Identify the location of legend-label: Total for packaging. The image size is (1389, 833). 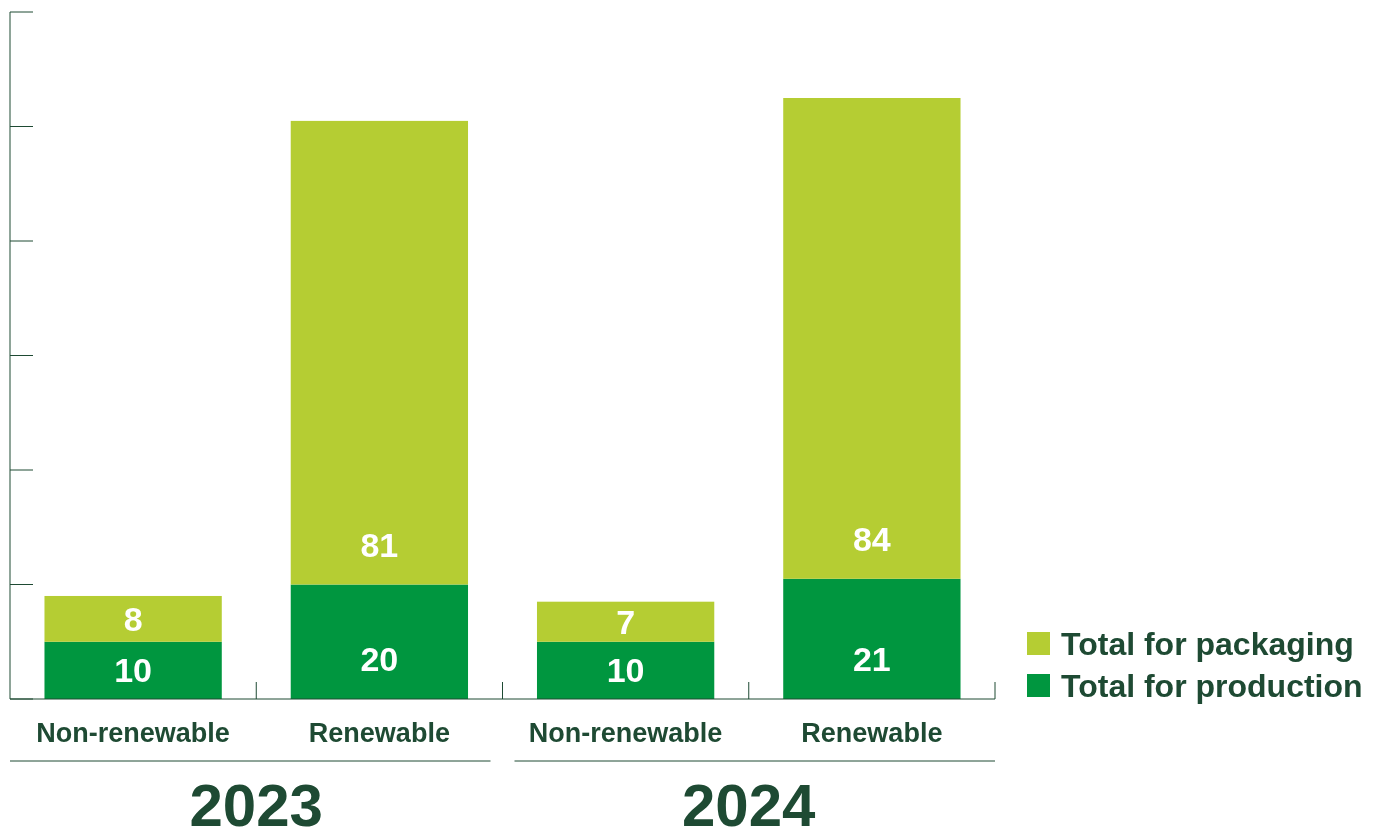
(1207, 644).